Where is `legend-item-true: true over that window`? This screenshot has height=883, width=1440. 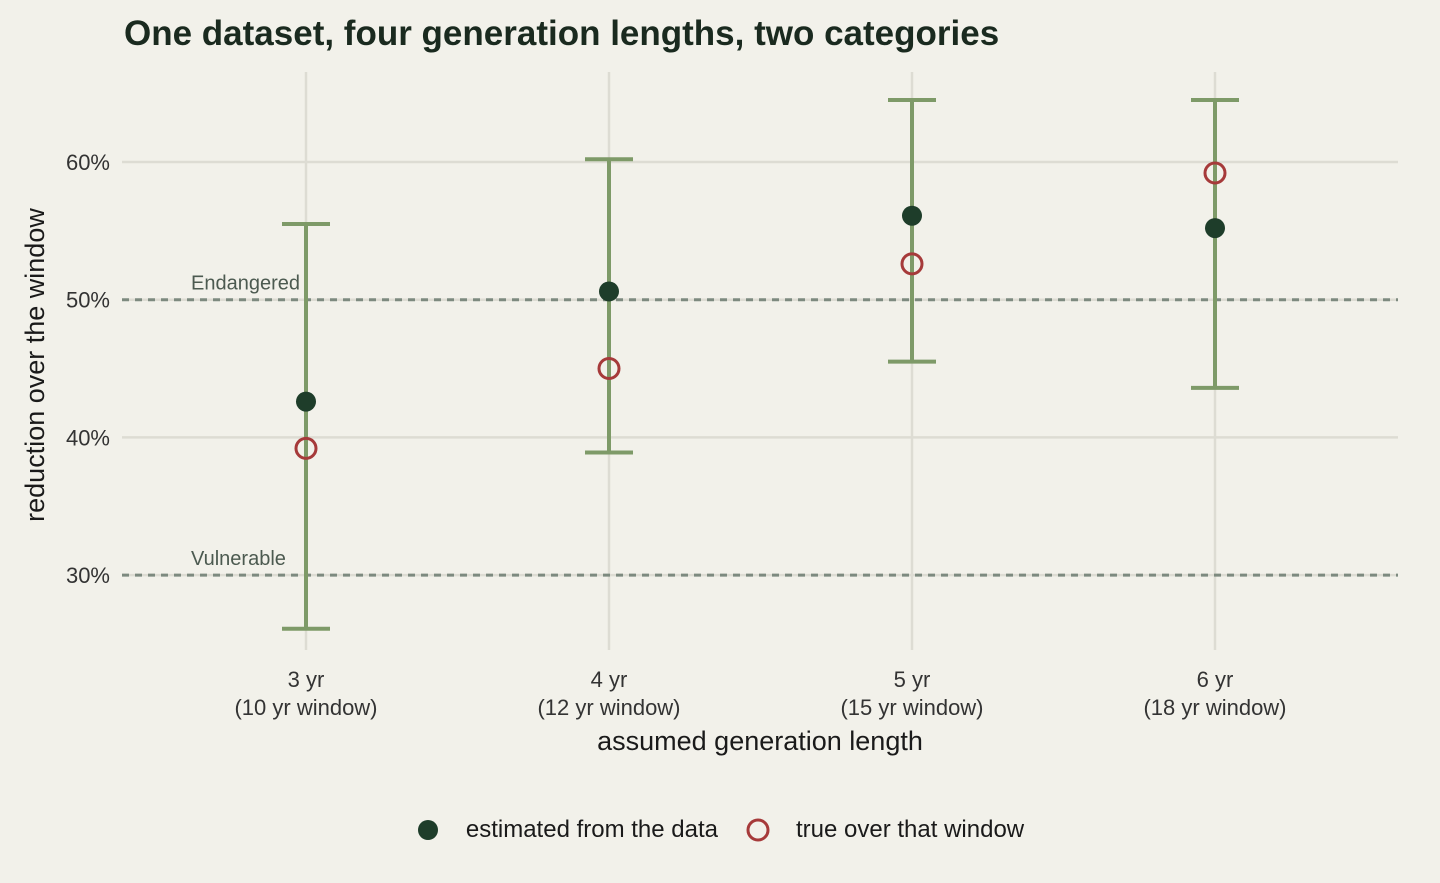
legend-item-true: true over that window is located at coordinates (885, 830).